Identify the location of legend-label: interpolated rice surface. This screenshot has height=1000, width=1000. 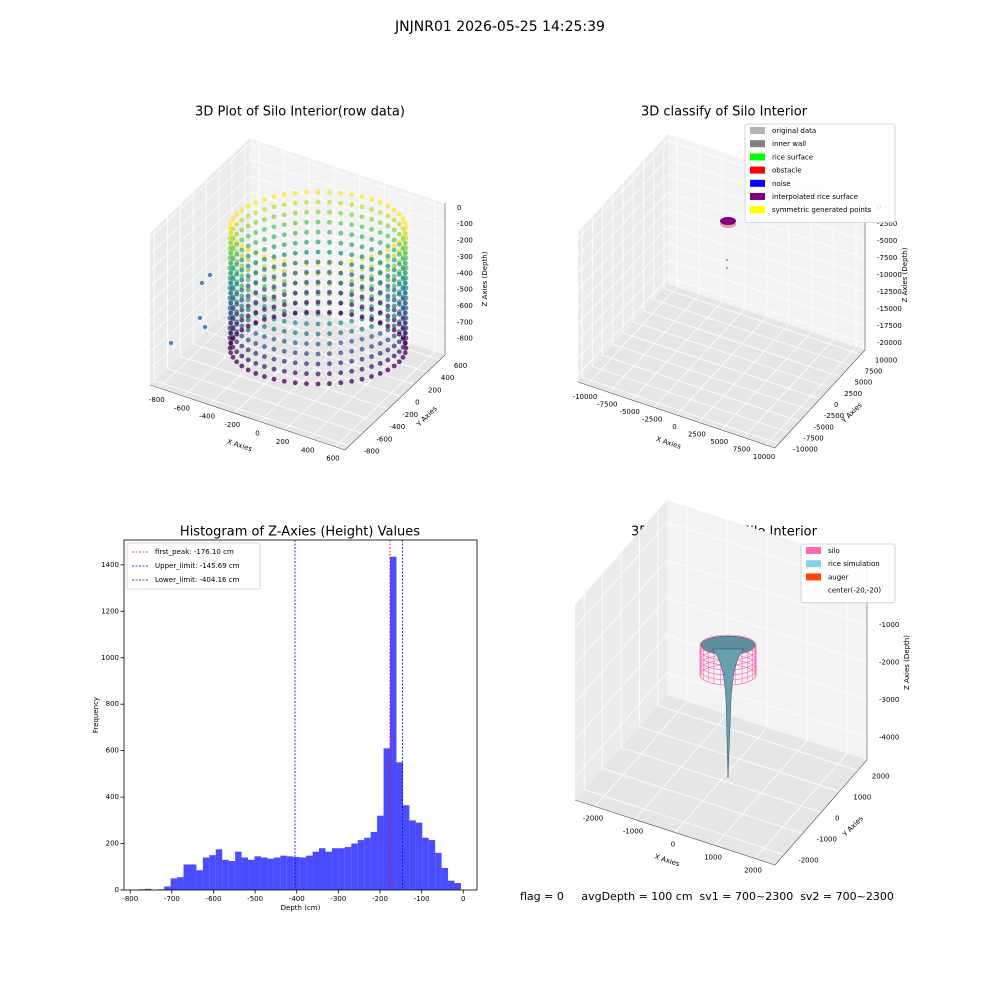
(815, 197).